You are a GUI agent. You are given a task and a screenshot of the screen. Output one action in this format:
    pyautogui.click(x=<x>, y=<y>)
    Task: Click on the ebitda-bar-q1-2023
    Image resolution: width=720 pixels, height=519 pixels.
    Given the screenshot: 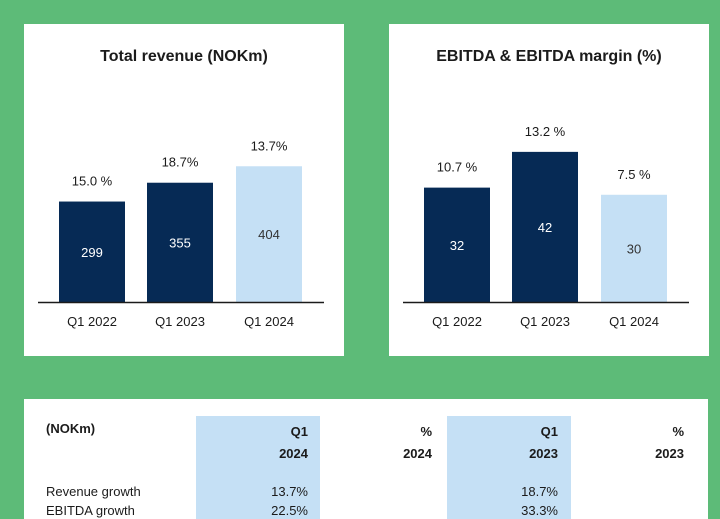 What is the action you would take?
    pyautogui.click(x=545, y=226)
    